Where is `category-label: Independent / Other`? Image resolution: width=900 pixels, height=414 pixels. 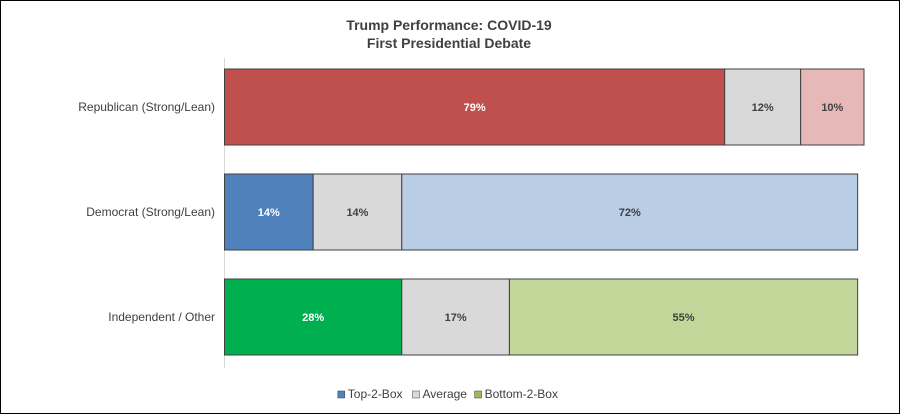 category-label: Independent / Other is located at coordinates (161, 317).